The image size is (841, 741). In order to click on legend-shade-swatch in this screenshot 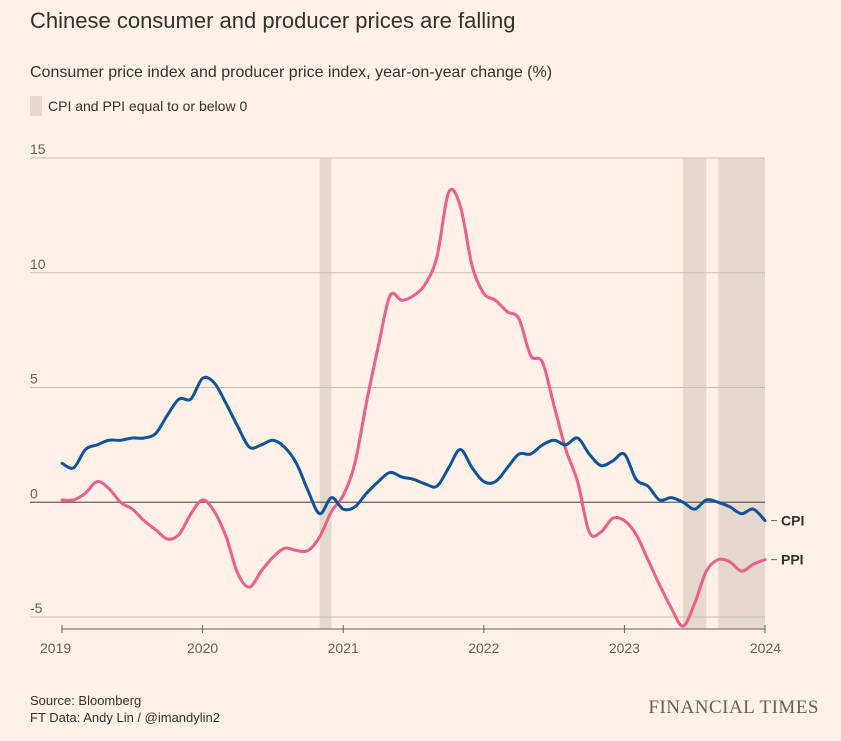, I will do `click(36, 106)`.